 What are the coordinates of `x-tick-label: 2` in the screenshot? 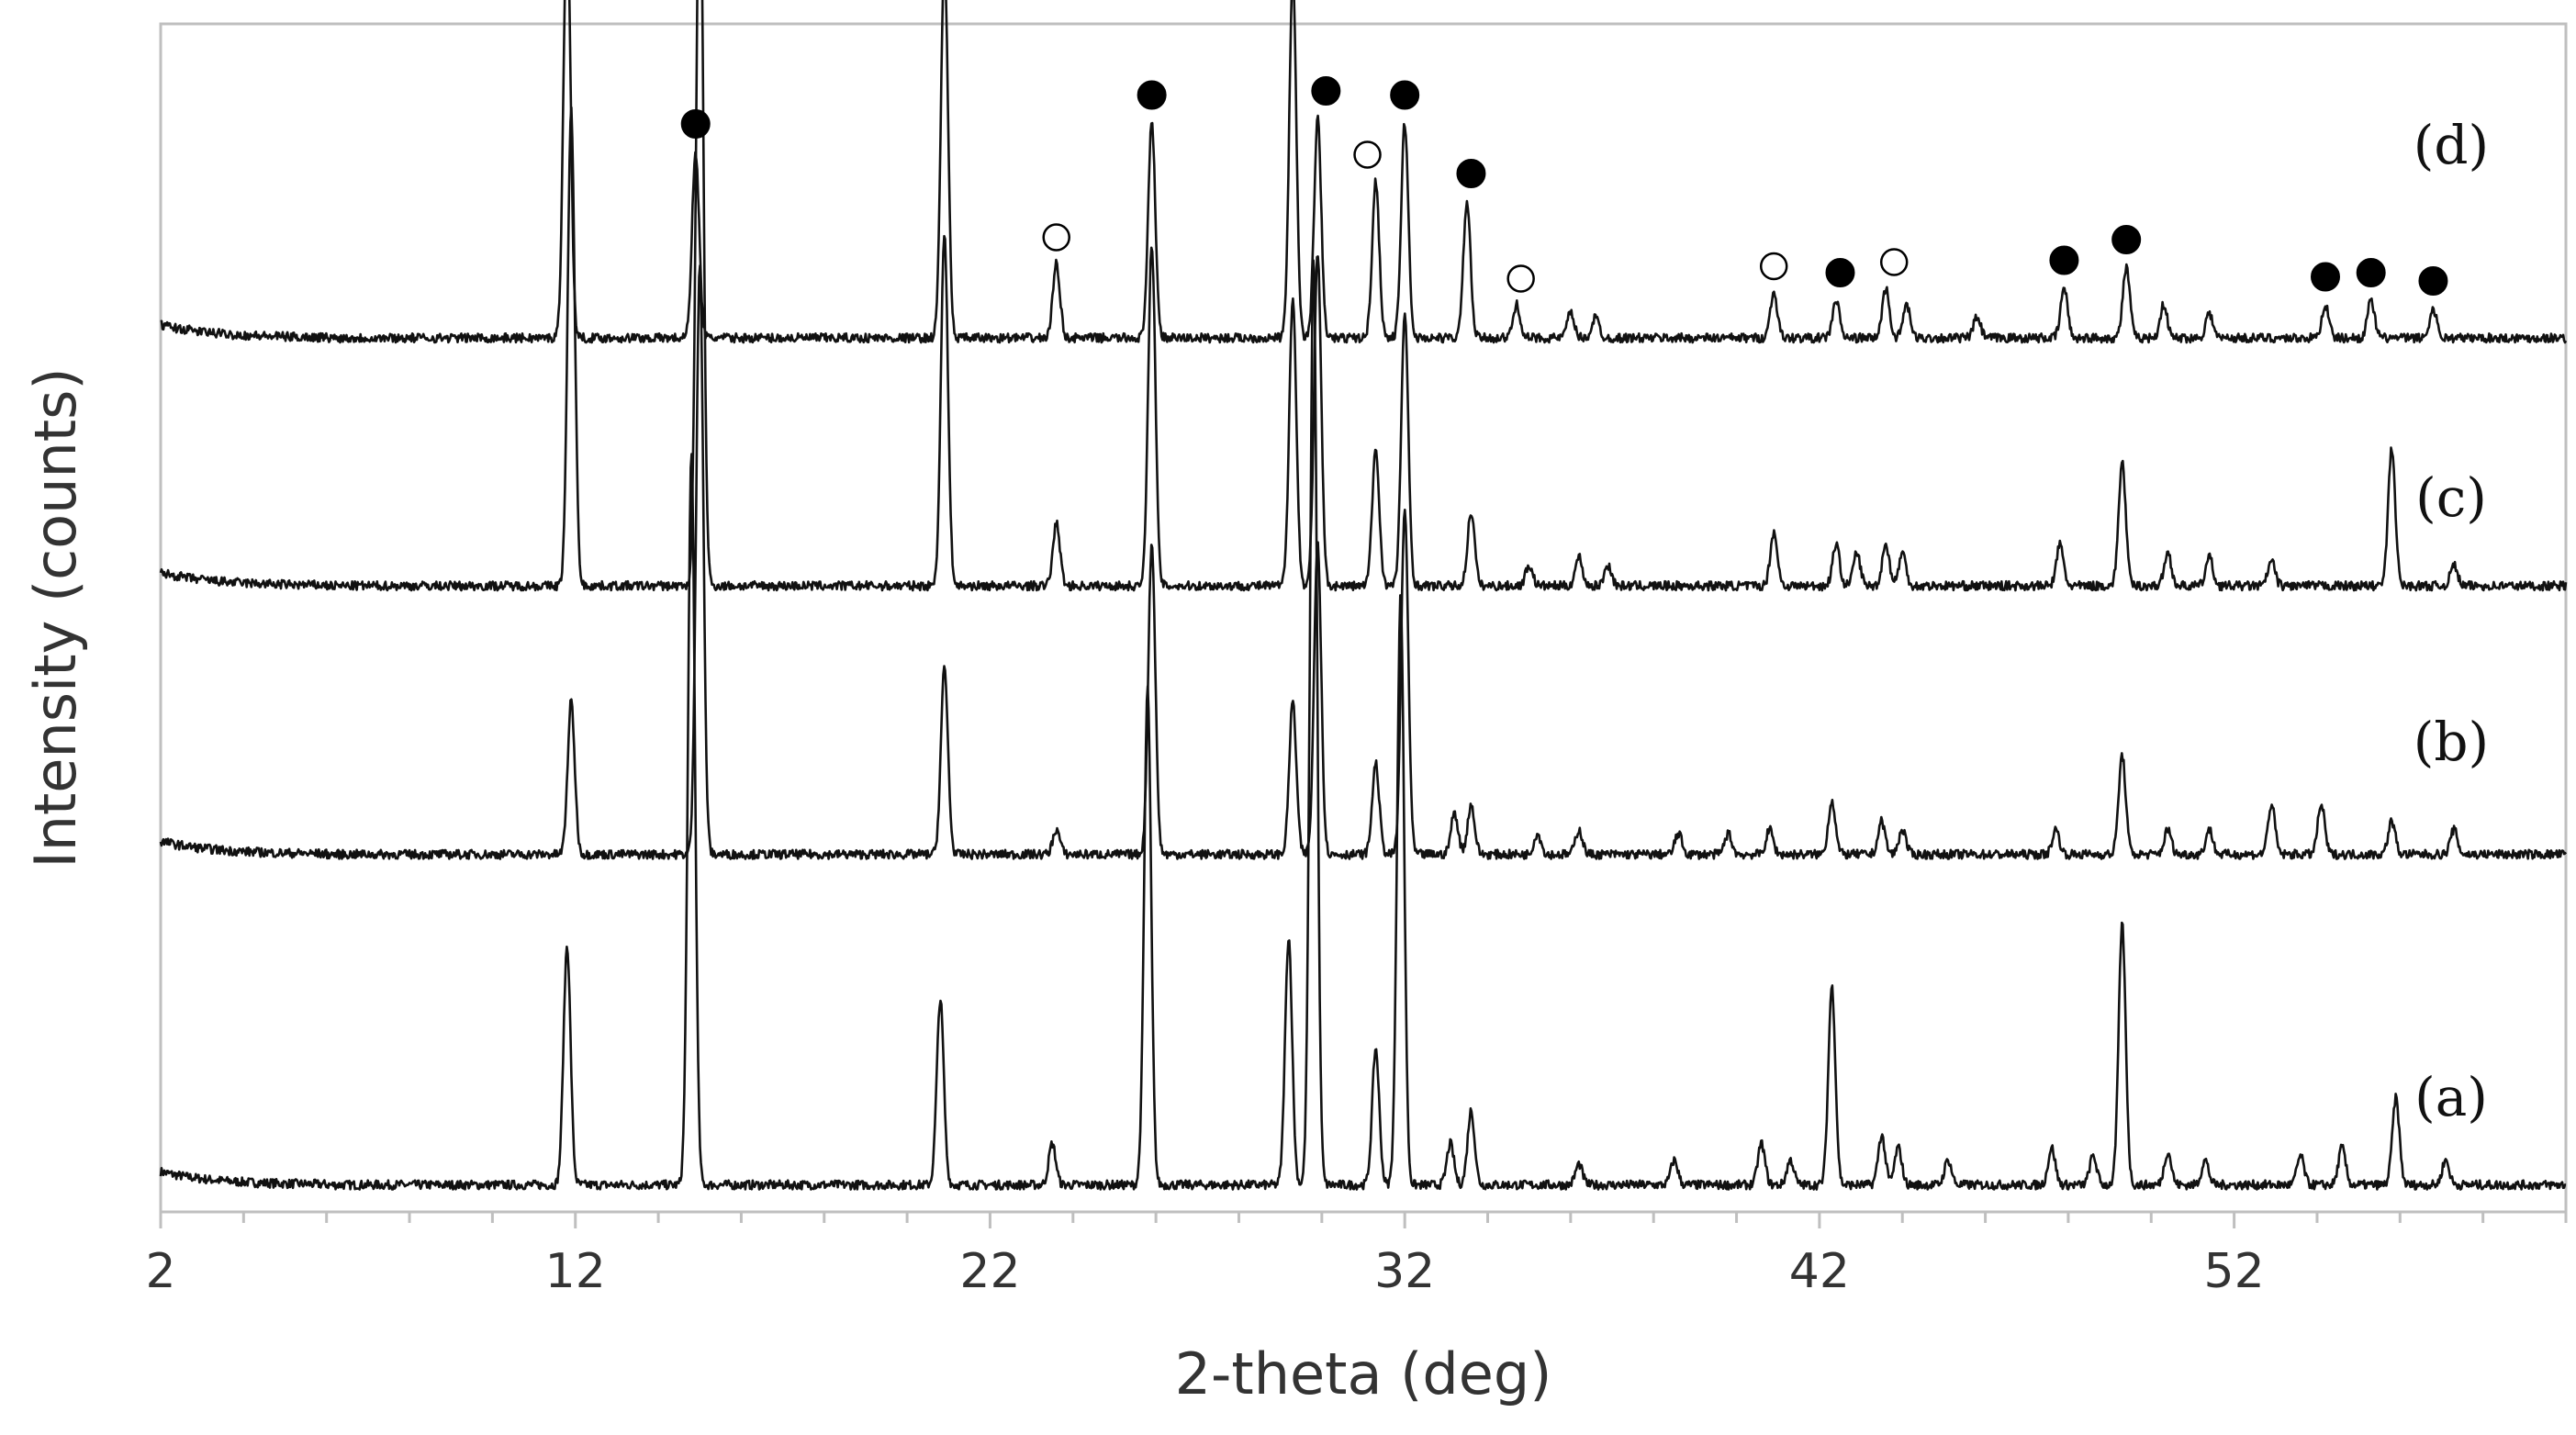 It's located at (160, 1271).